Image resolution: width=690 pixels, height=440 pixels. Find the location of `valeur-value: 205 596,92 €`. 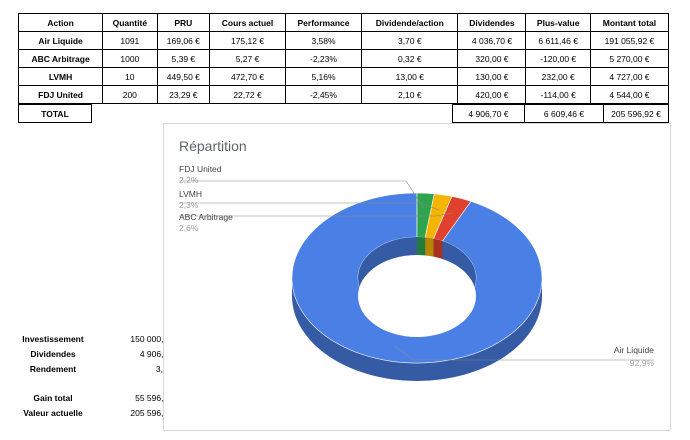

valeur-value: 205 596,92 € is located at coordinates (155, 413).